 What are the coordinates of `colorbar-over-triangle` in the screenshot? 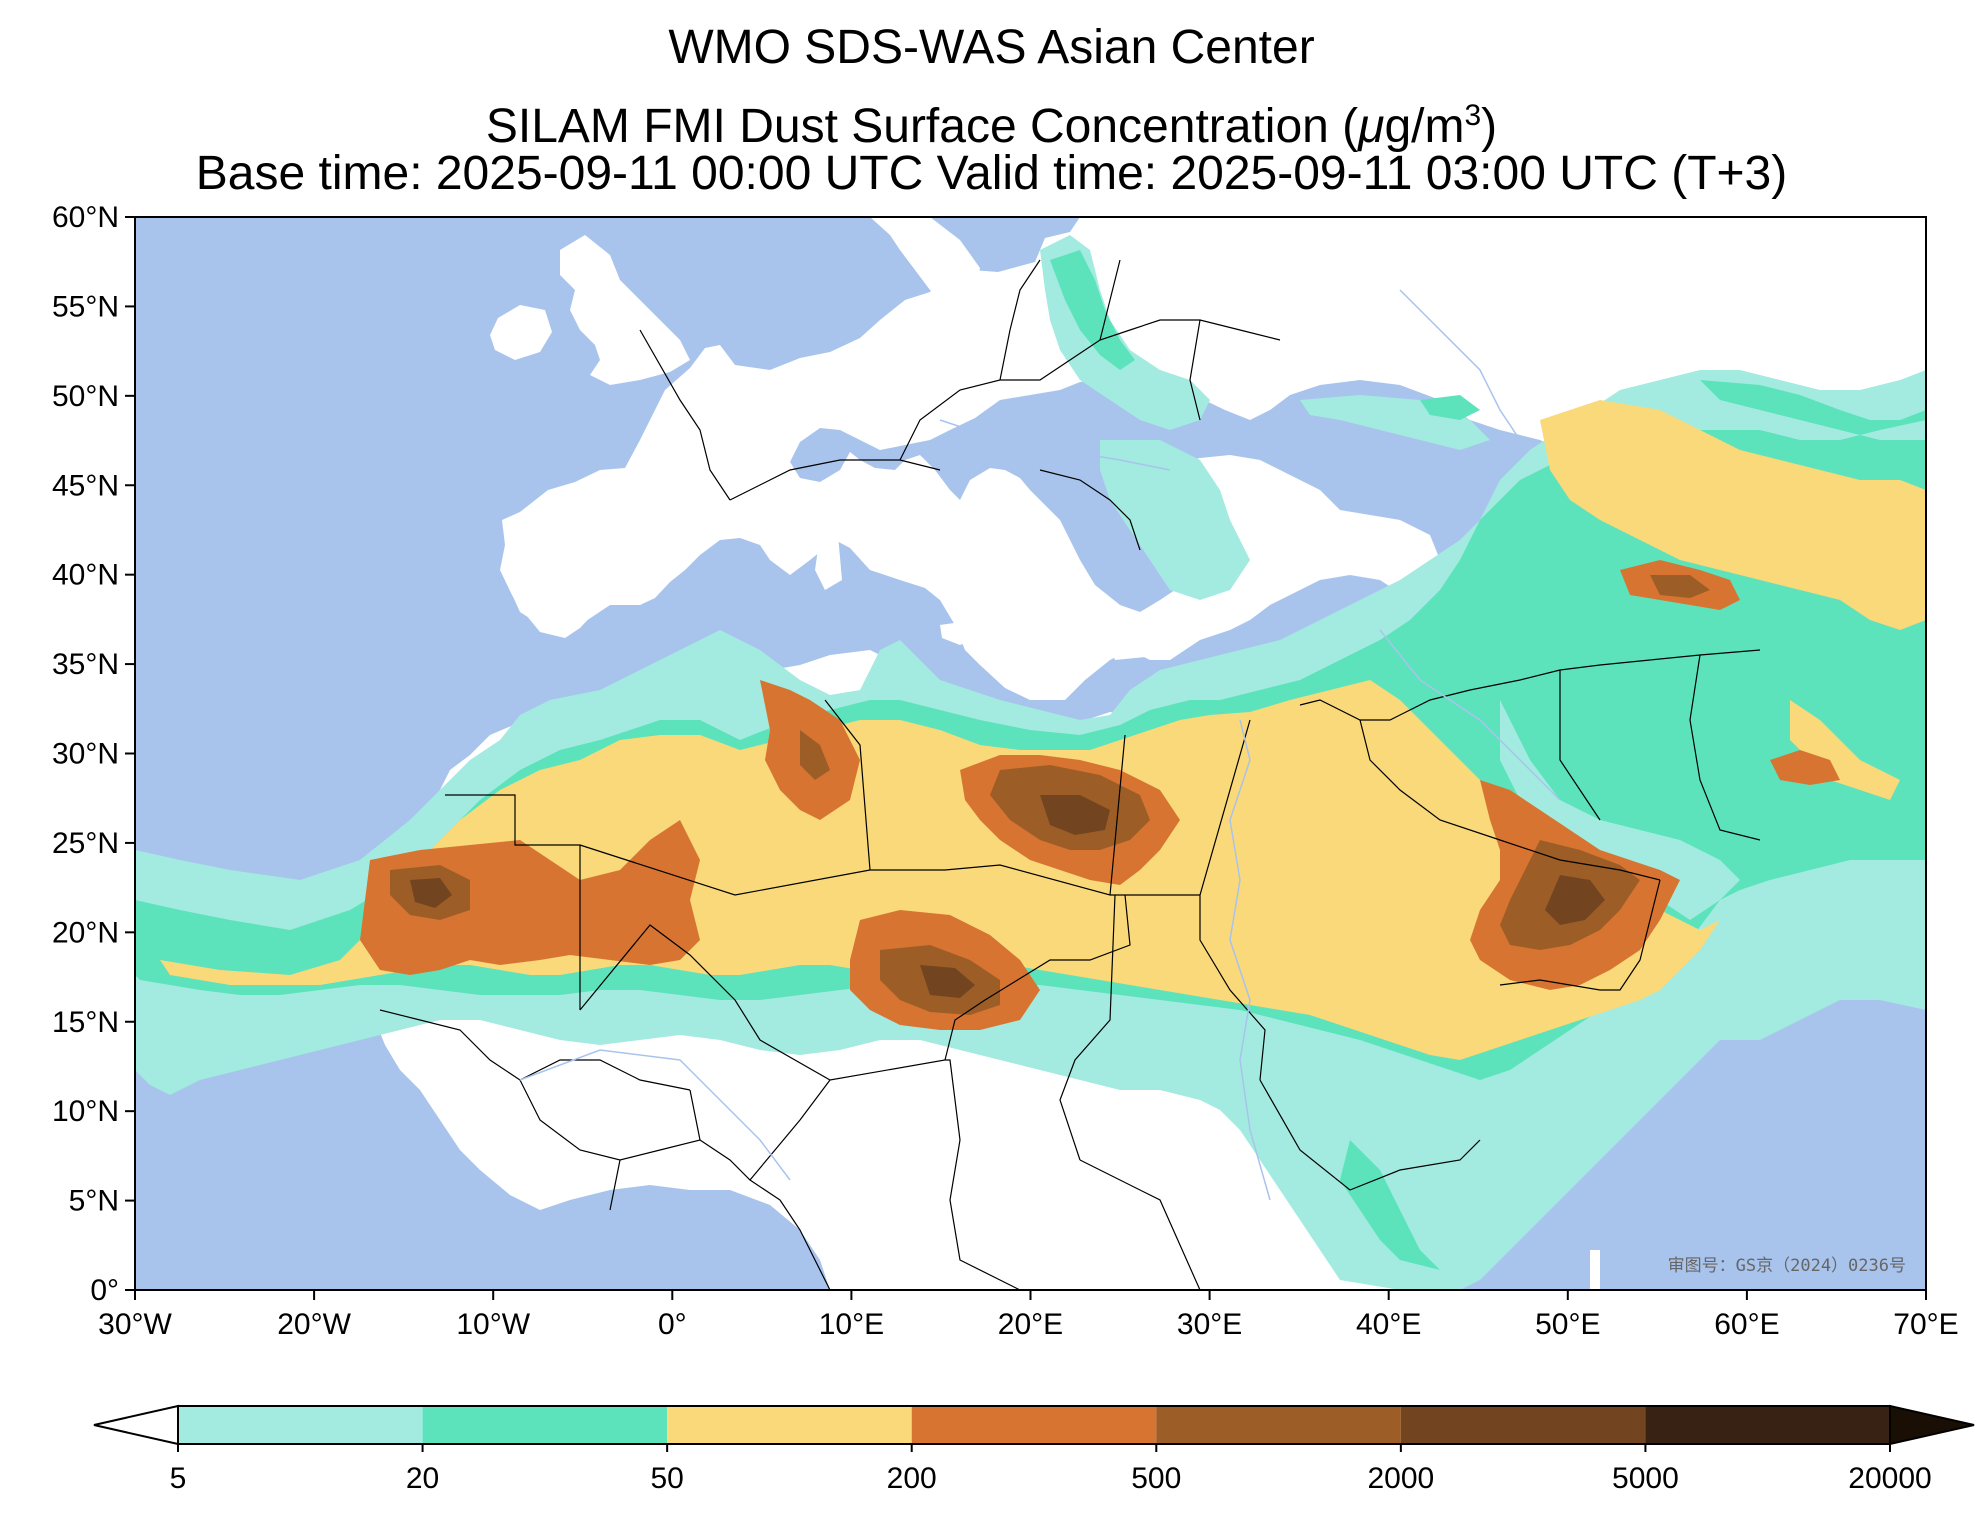 It's located at (1932, 1425).